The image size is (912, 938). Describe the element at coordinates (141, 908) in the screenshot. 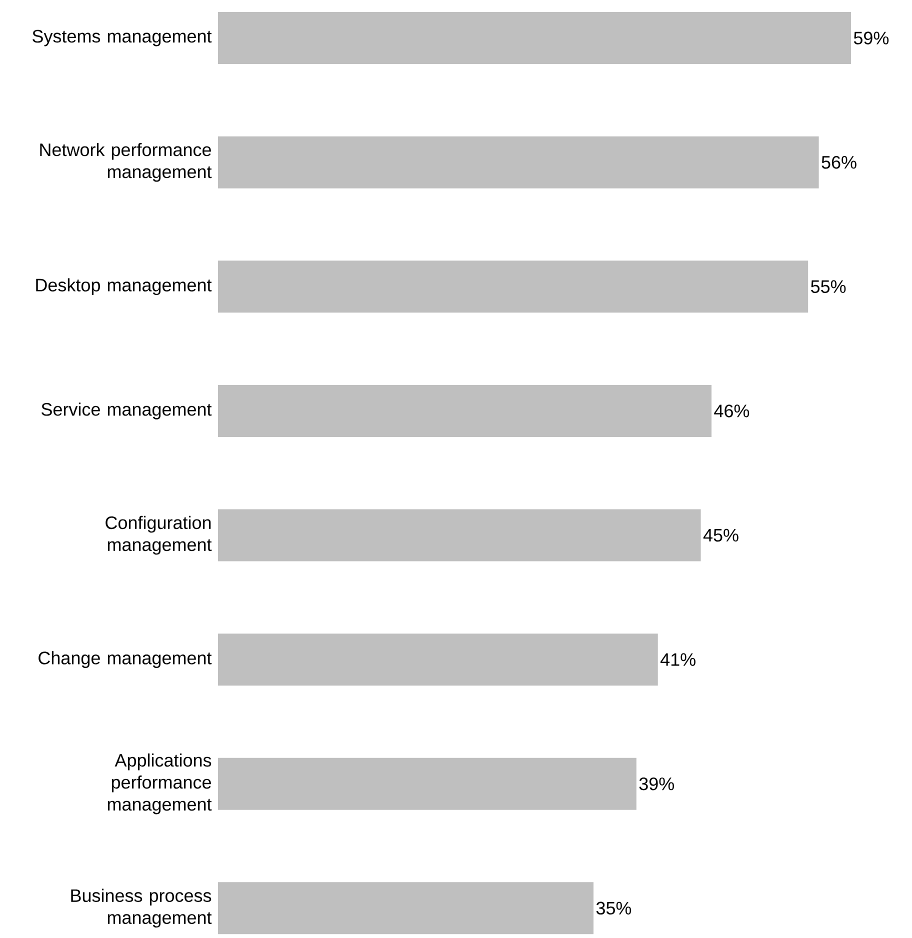

I see `y-tick-label: Business process management` at that location.